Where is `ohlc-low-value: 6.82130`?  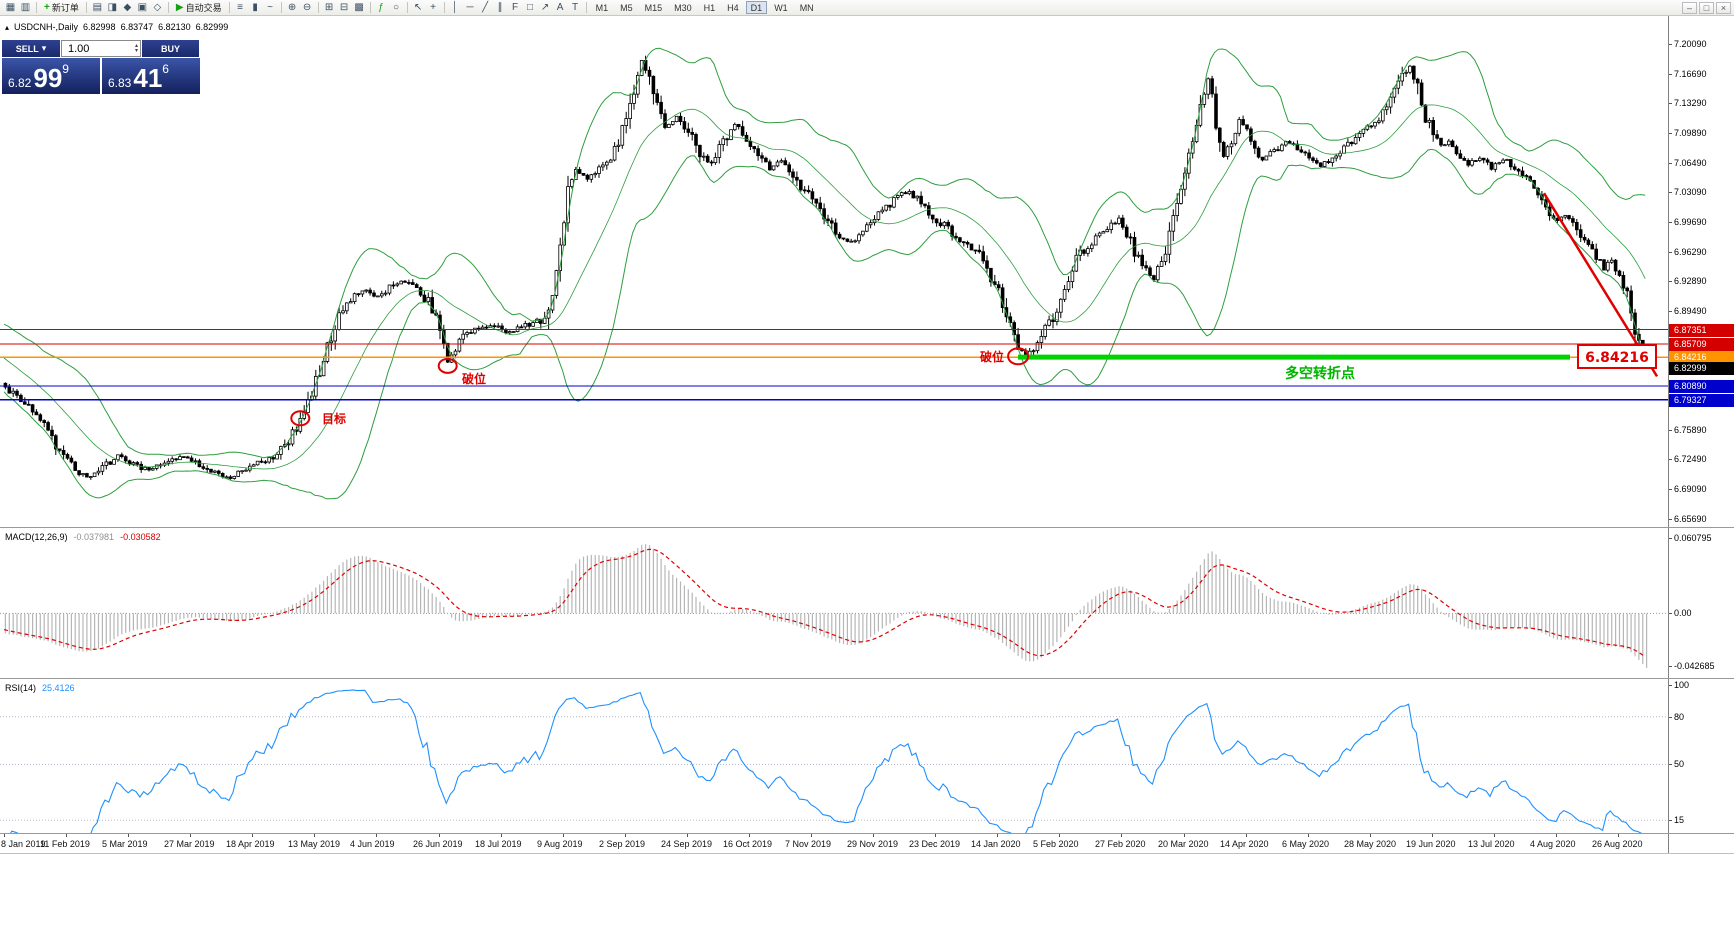
ohlc-low-value: 6.82130 is located at coordinates (174, 27).